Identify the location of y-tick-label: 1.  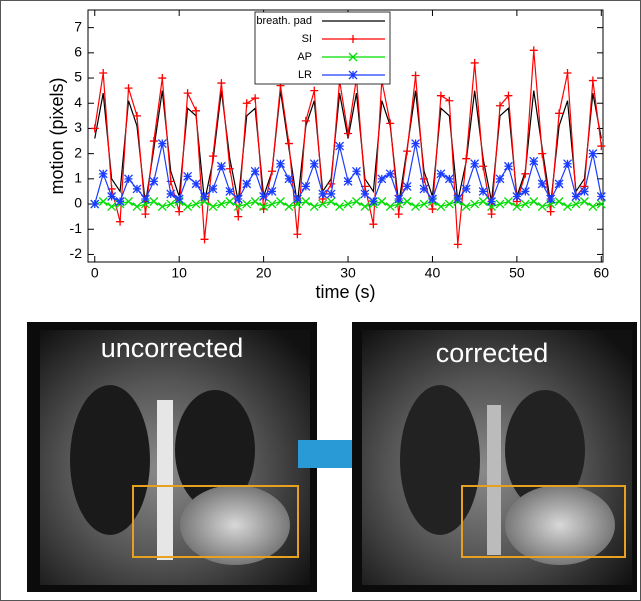
(78, 178).